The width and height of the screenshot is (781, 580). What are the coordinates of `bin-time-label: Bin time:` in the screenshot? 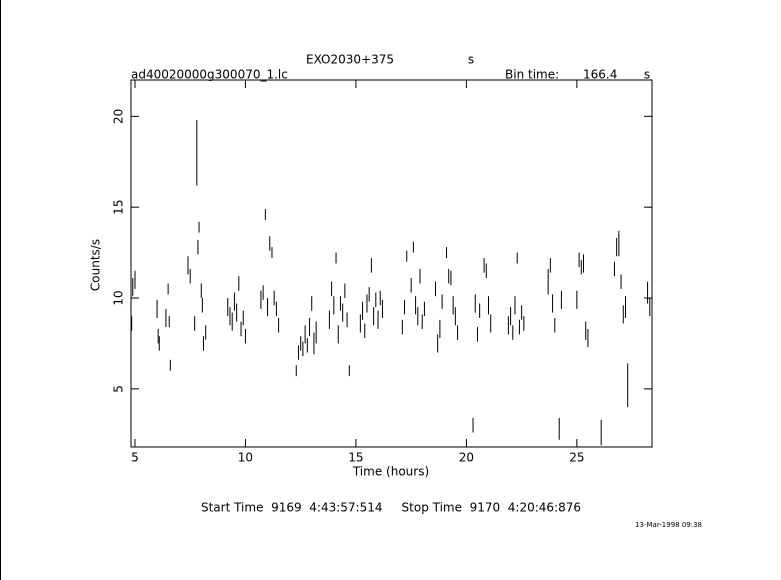 It's located at (532, 75).